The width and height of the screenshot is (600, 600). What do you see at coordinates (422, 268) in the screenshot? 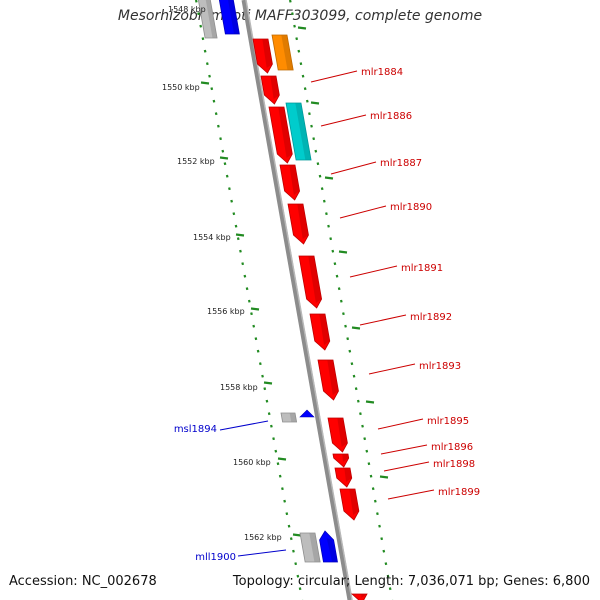
I see `gene-label-mlr1891: mlr1891` at bounding box center [422, 268].